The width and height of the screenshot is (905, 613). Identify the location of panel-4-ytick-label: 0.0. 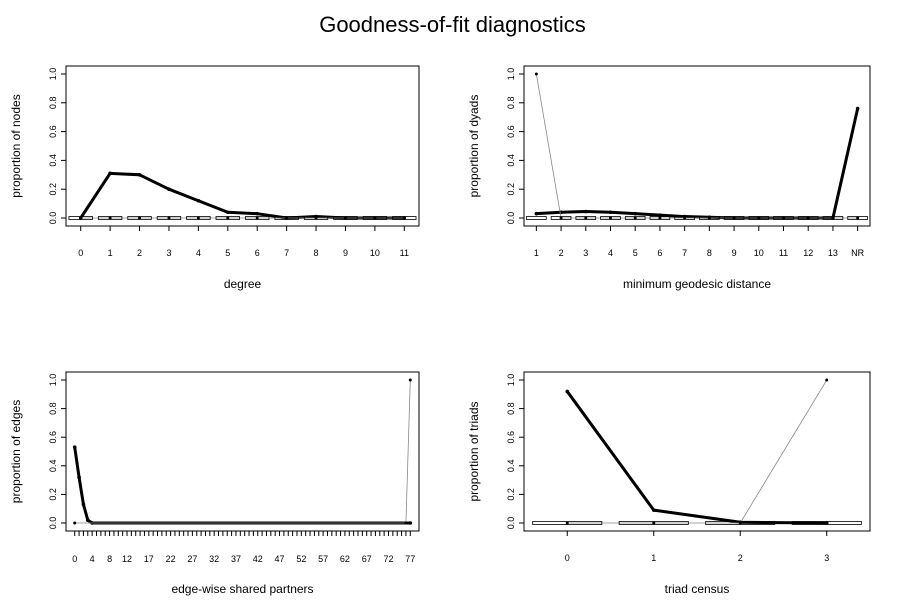
(511, 523).